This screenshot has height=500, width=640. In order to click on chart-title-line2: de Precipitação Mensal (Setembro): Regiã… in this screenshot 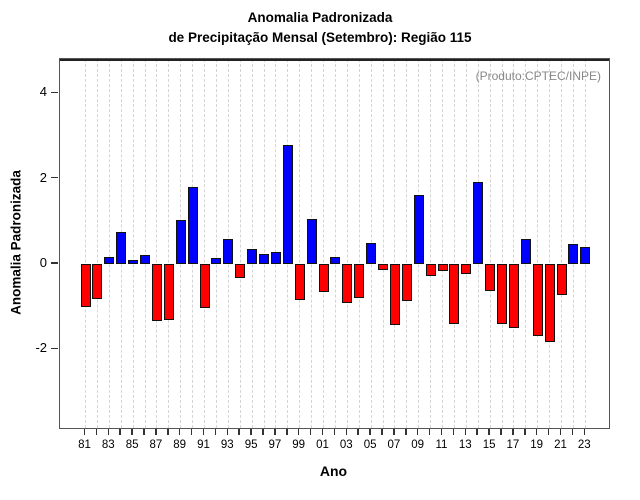, I will do `click(320, 37)`.